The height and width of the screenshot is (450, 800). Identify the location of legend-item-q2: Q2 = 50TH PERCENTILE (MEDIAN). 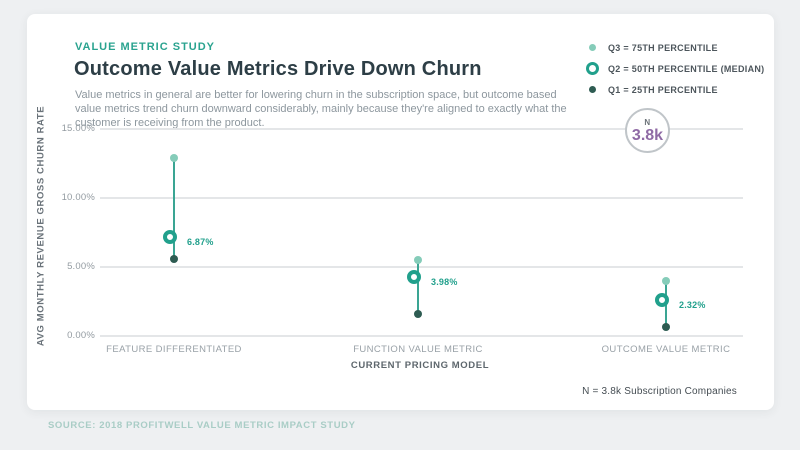
(674, 68).